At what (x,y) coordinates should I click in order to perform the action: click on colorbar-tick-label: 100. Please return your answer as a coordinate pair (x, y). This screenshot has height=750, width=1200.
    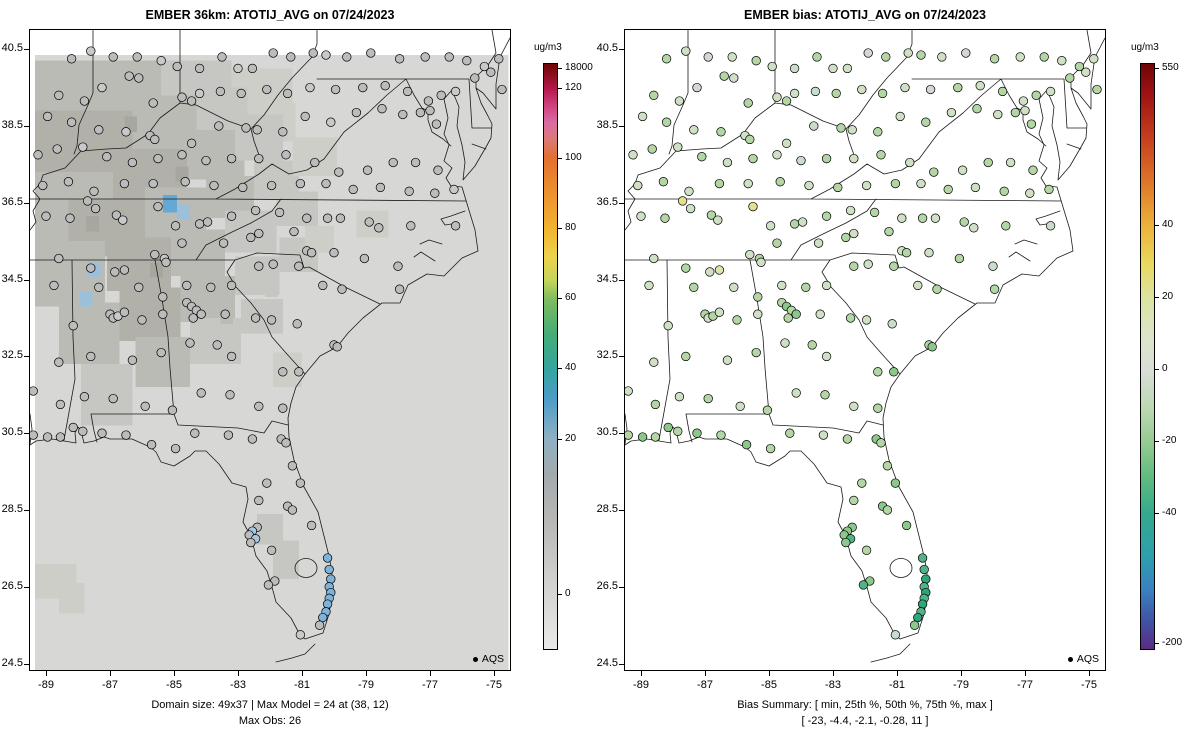
    Looking at the image, I should click on (573, 157).